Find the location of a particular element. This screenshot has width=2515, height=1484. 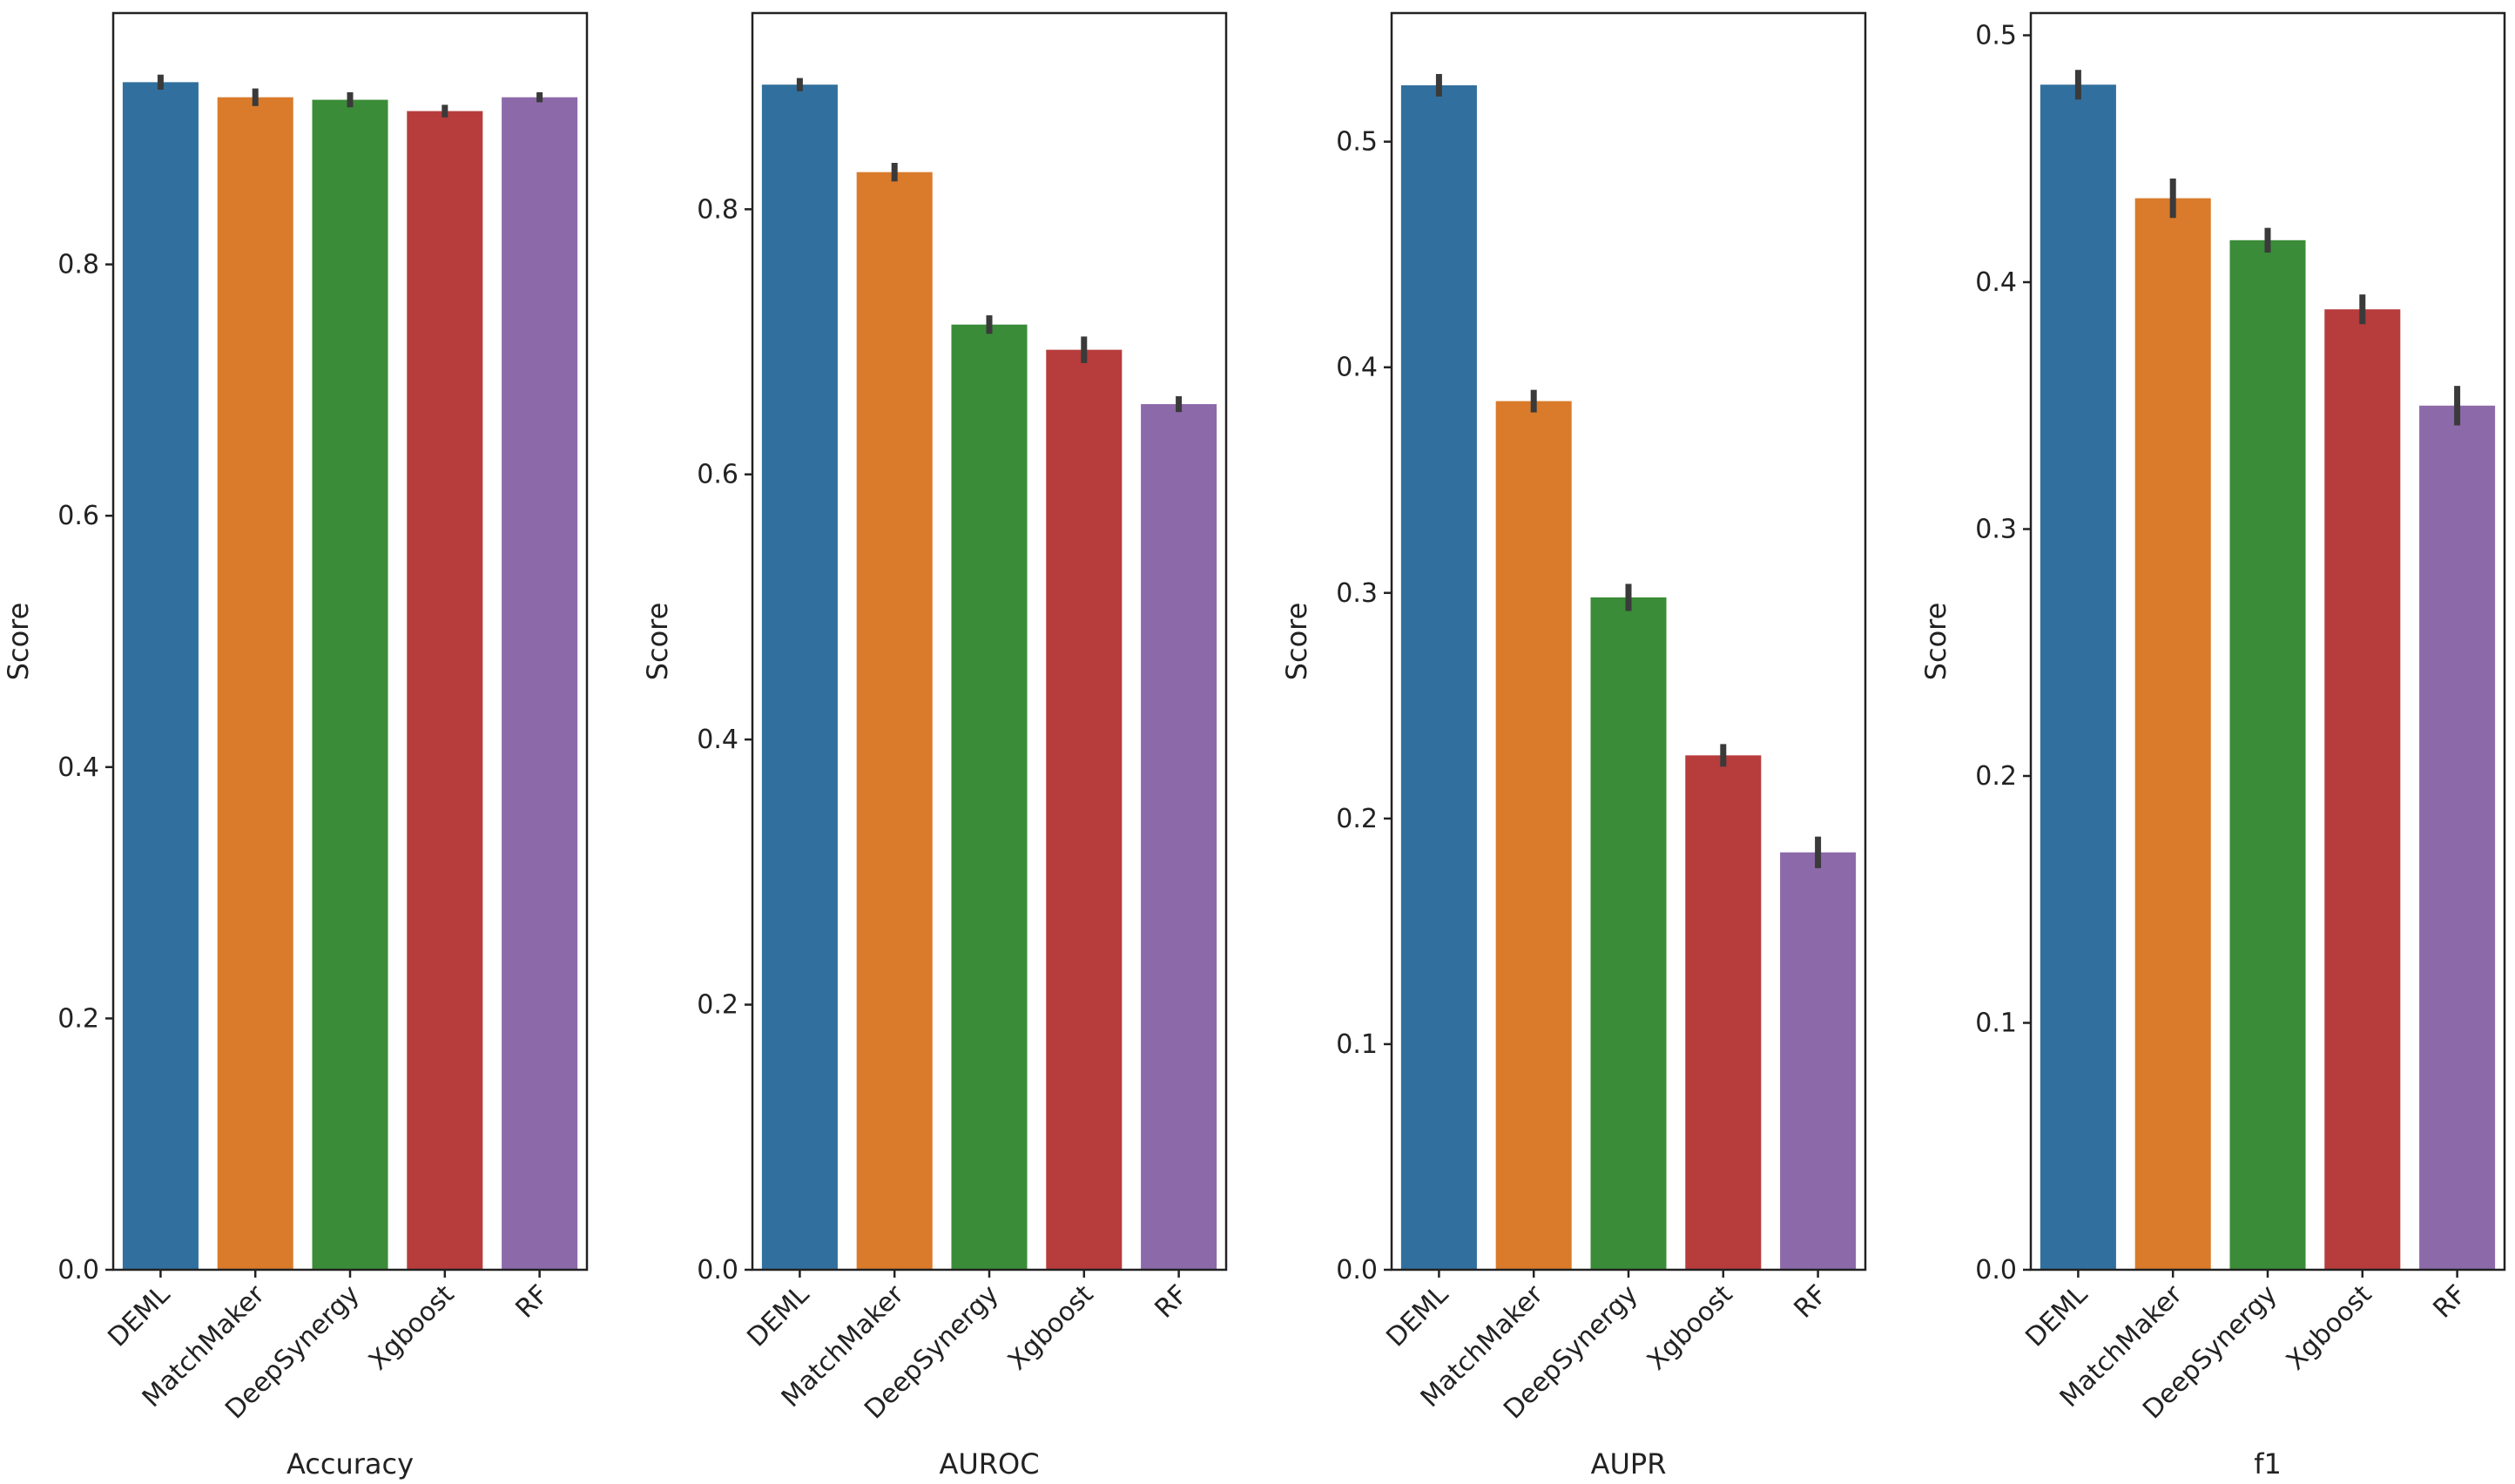

x-axis-label: AUROC is located at coordinates (989, 1464).